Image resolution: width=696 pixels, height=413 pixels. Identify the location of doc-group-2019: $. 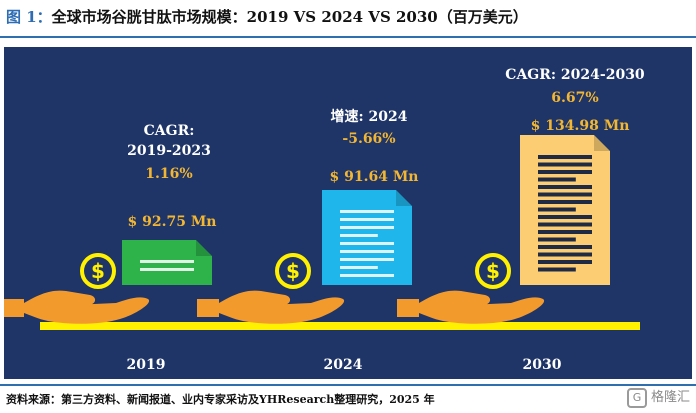
(108, 282).